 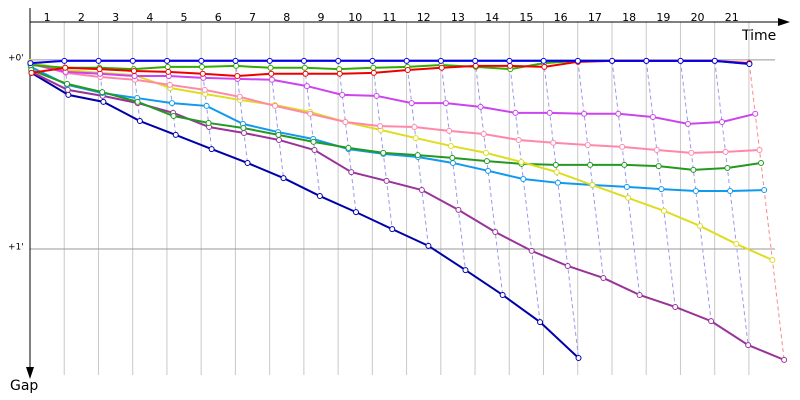 I want to click on x-tick-label: 9, so click(x=320, y=17).